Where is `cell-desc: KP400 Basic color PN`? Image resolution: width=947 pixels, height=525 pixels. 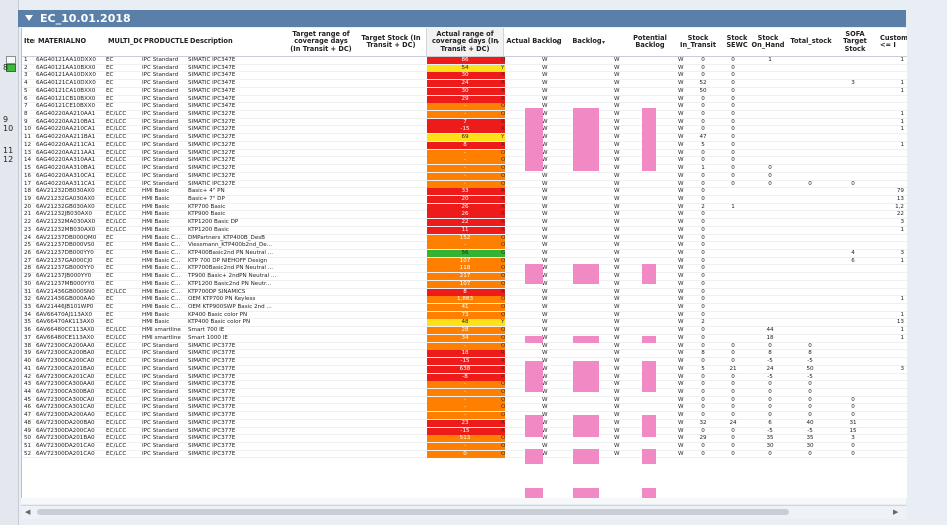
cell-desc: KP400 Basic color PN is located at coordinates (218, 314).